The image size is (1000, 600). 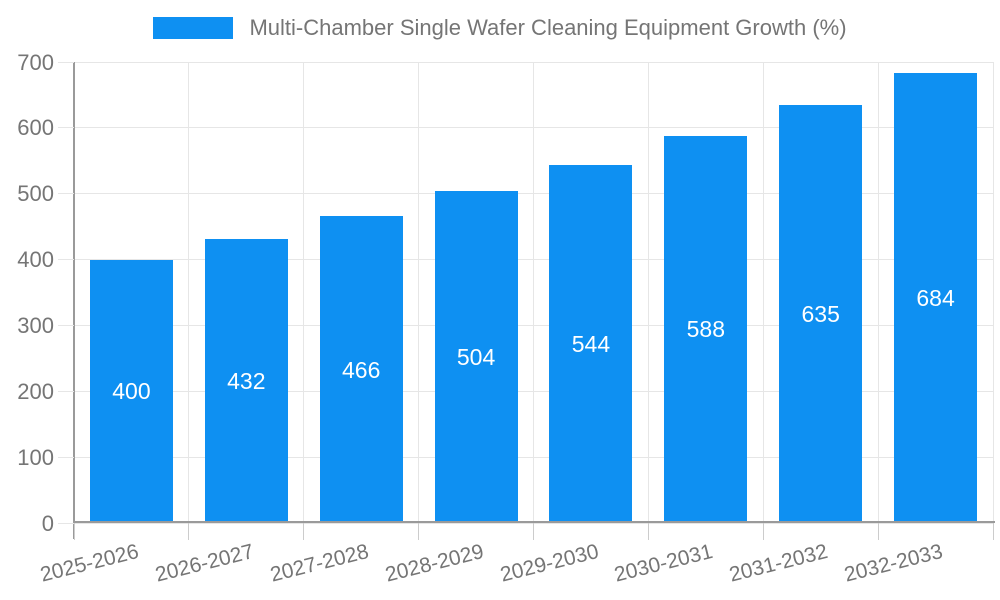 I want to click on x-tick-label: 2026-2027, so click(x=204, y=563).